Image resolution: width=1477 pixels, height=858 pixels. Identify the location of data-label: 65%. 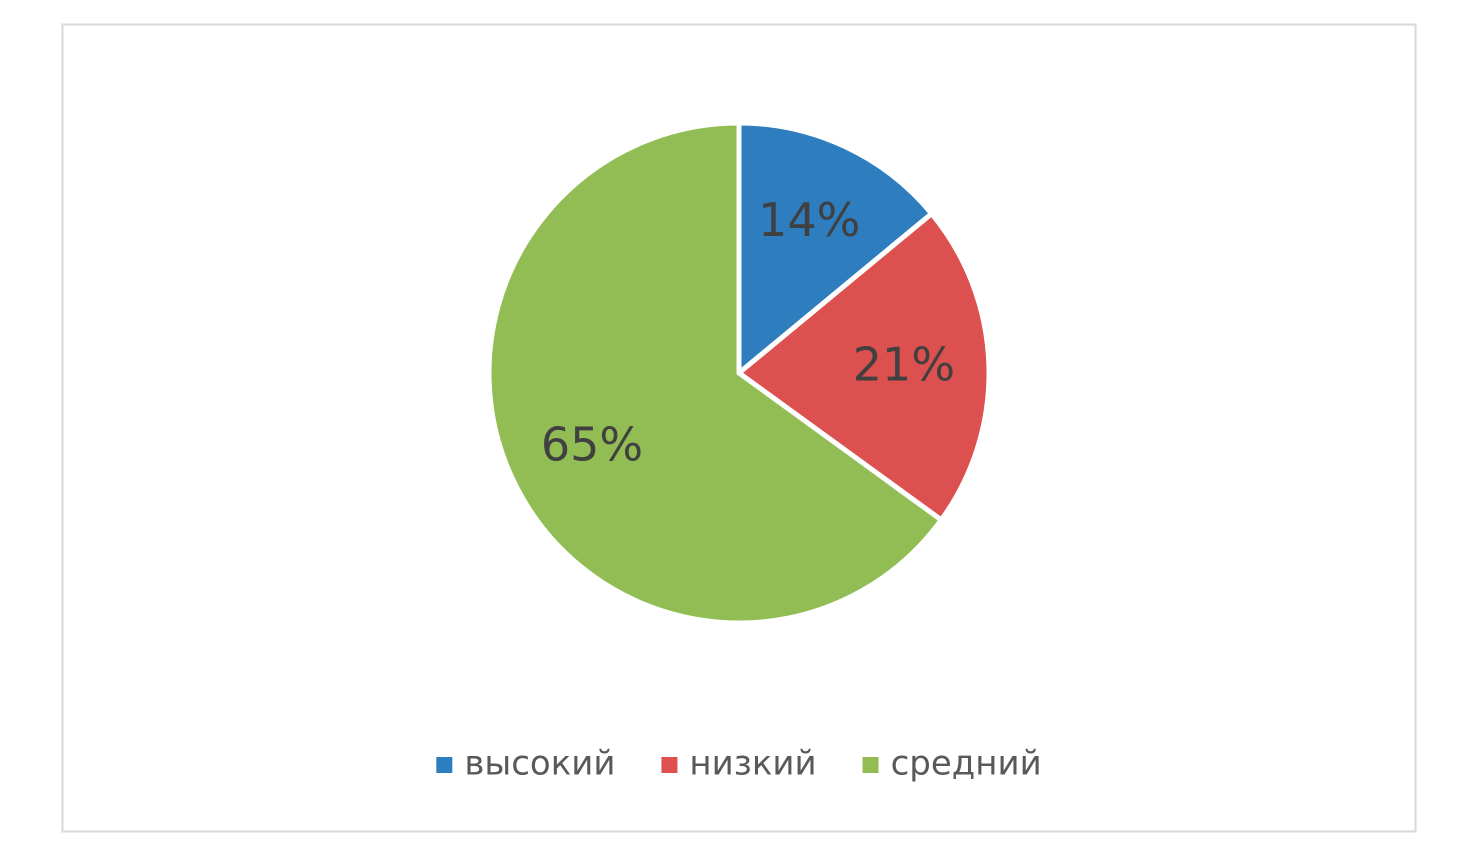
(592, 444).